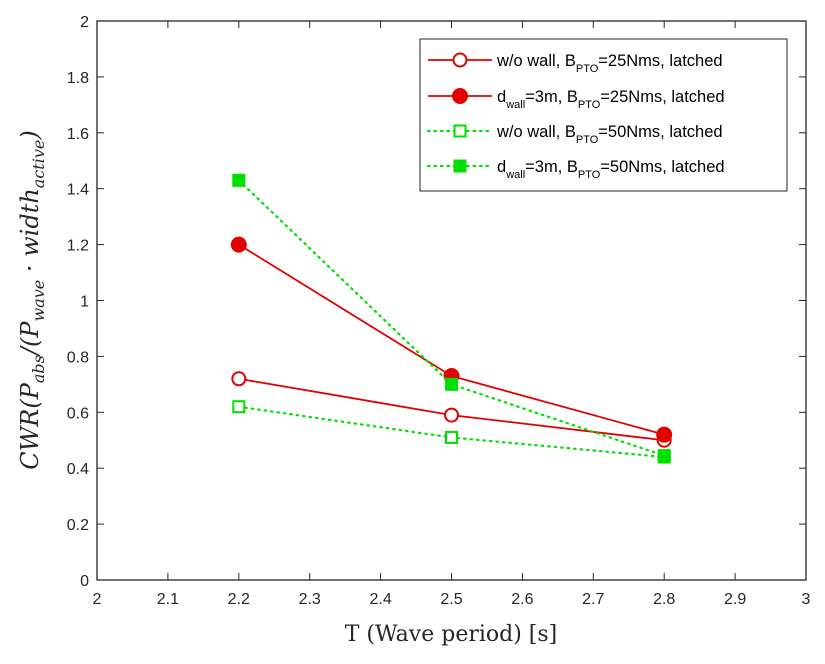 This screenshot has width=825, height=664. What do you see at coordinates (30, 234) in the screenshot?
I see `y-label-mid2: · width` at bounding box center [30, 234].